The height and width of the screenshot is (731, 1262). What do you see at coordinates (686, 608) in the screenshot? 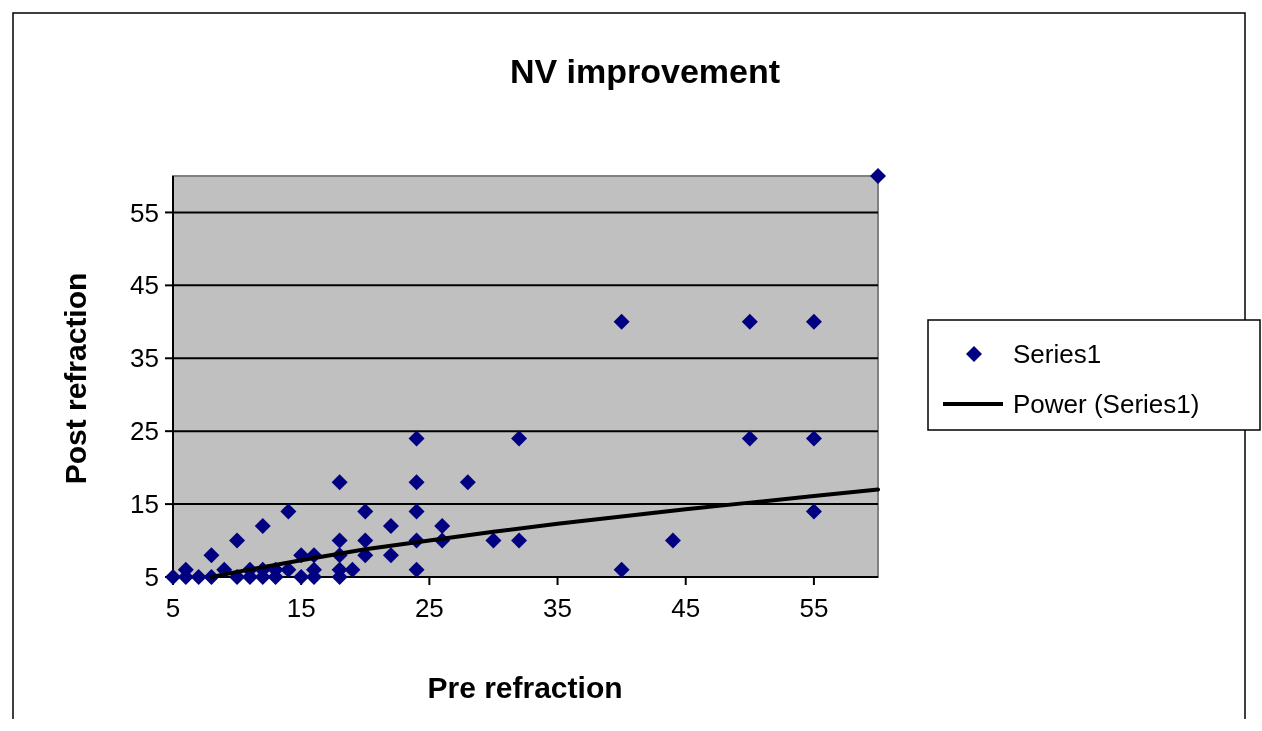
I see `x-tick-label: 45` at bounding box center [686, 608].